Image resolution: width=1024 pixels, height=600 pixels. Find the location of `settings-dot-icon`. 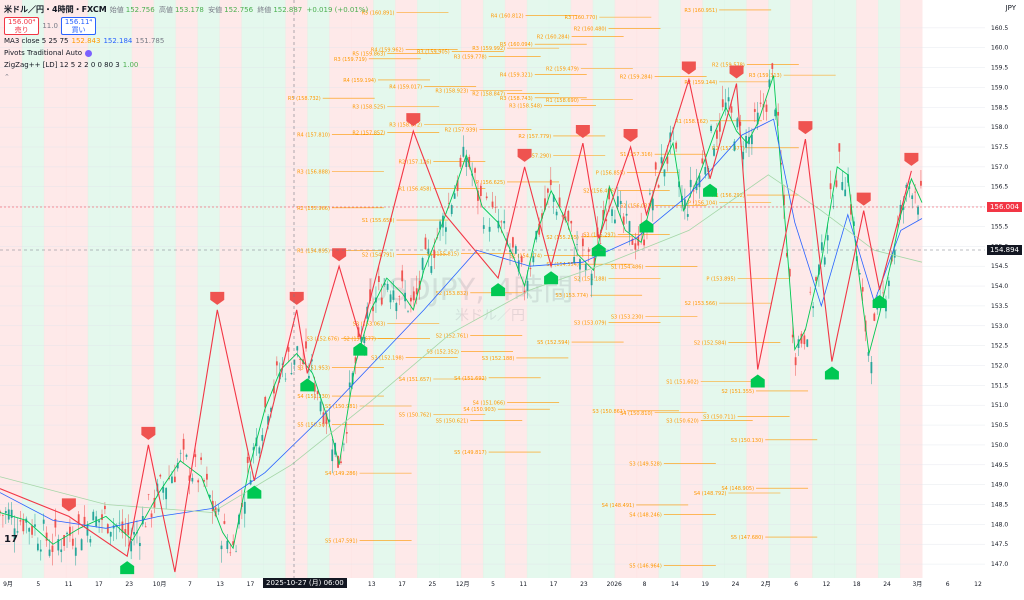

settings-dot-icon is located at coordinates (88, 53).